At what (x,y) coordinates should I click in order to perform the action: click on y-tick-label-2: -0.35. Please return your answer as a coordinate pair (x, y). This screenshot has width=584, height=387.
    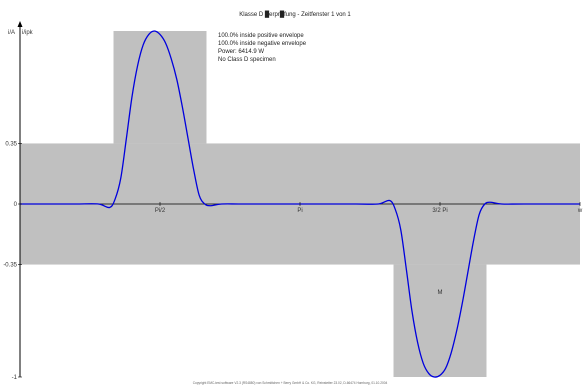
    Looking at the image, I should click on (10, 266).